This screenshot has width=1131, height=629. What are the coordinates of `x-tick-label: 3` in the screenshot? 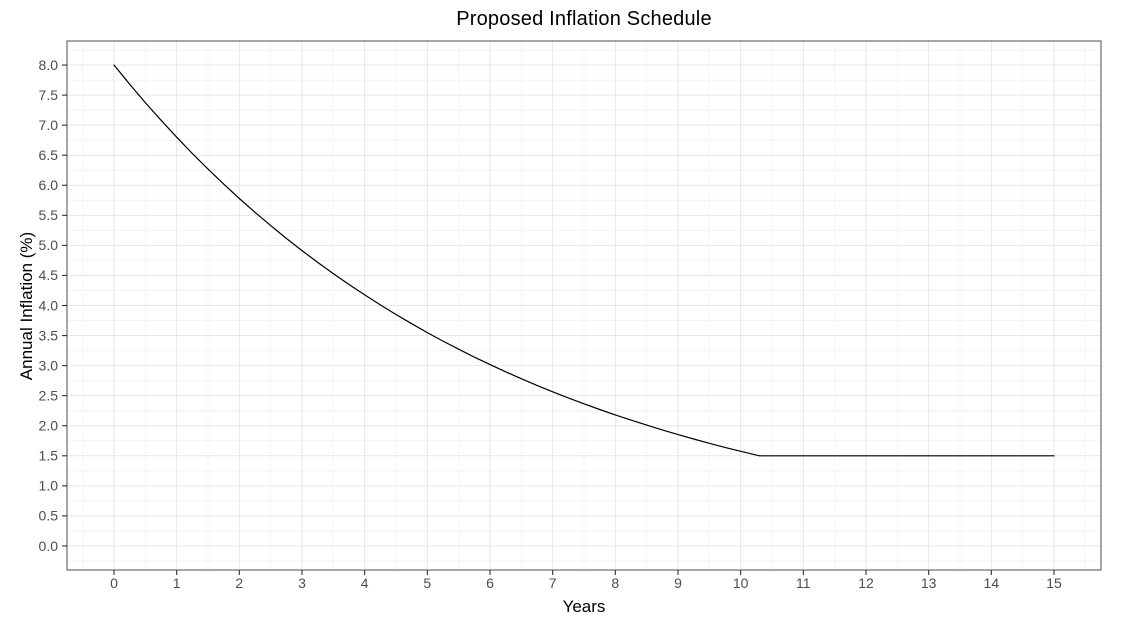 It's located at (302, 583).